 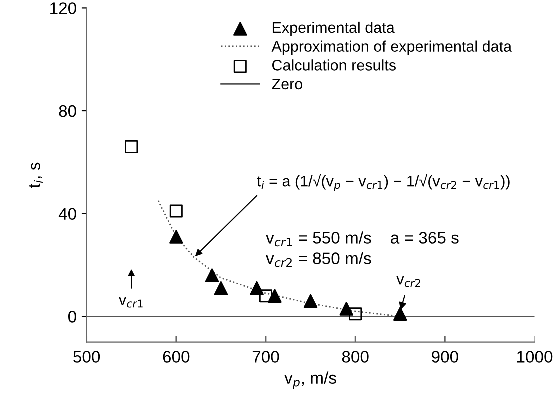 What do you see at coordinates (130, 302) in the screenshot?
I see `annotation: v$_{cr1}$` at bounding box center [130, 302].